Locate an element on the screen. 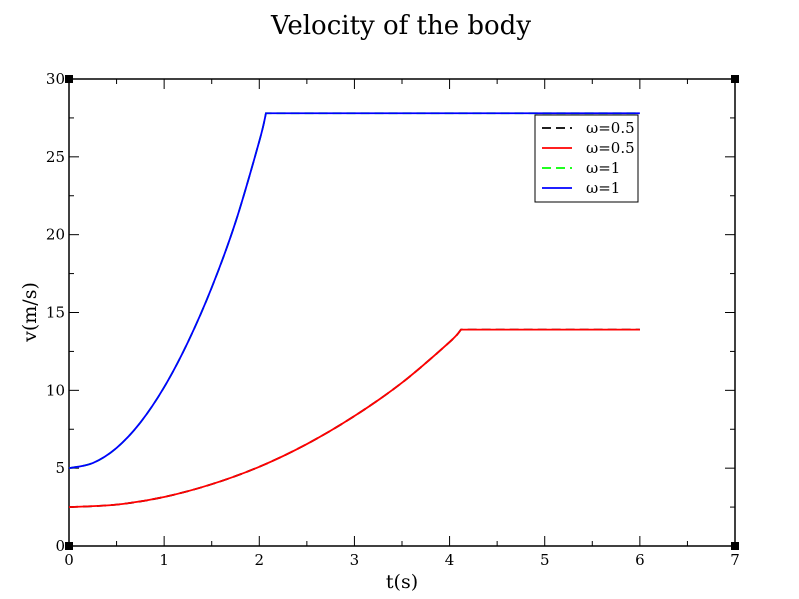  legend-label-4: ω=1 is located at coordinates (603, 188).